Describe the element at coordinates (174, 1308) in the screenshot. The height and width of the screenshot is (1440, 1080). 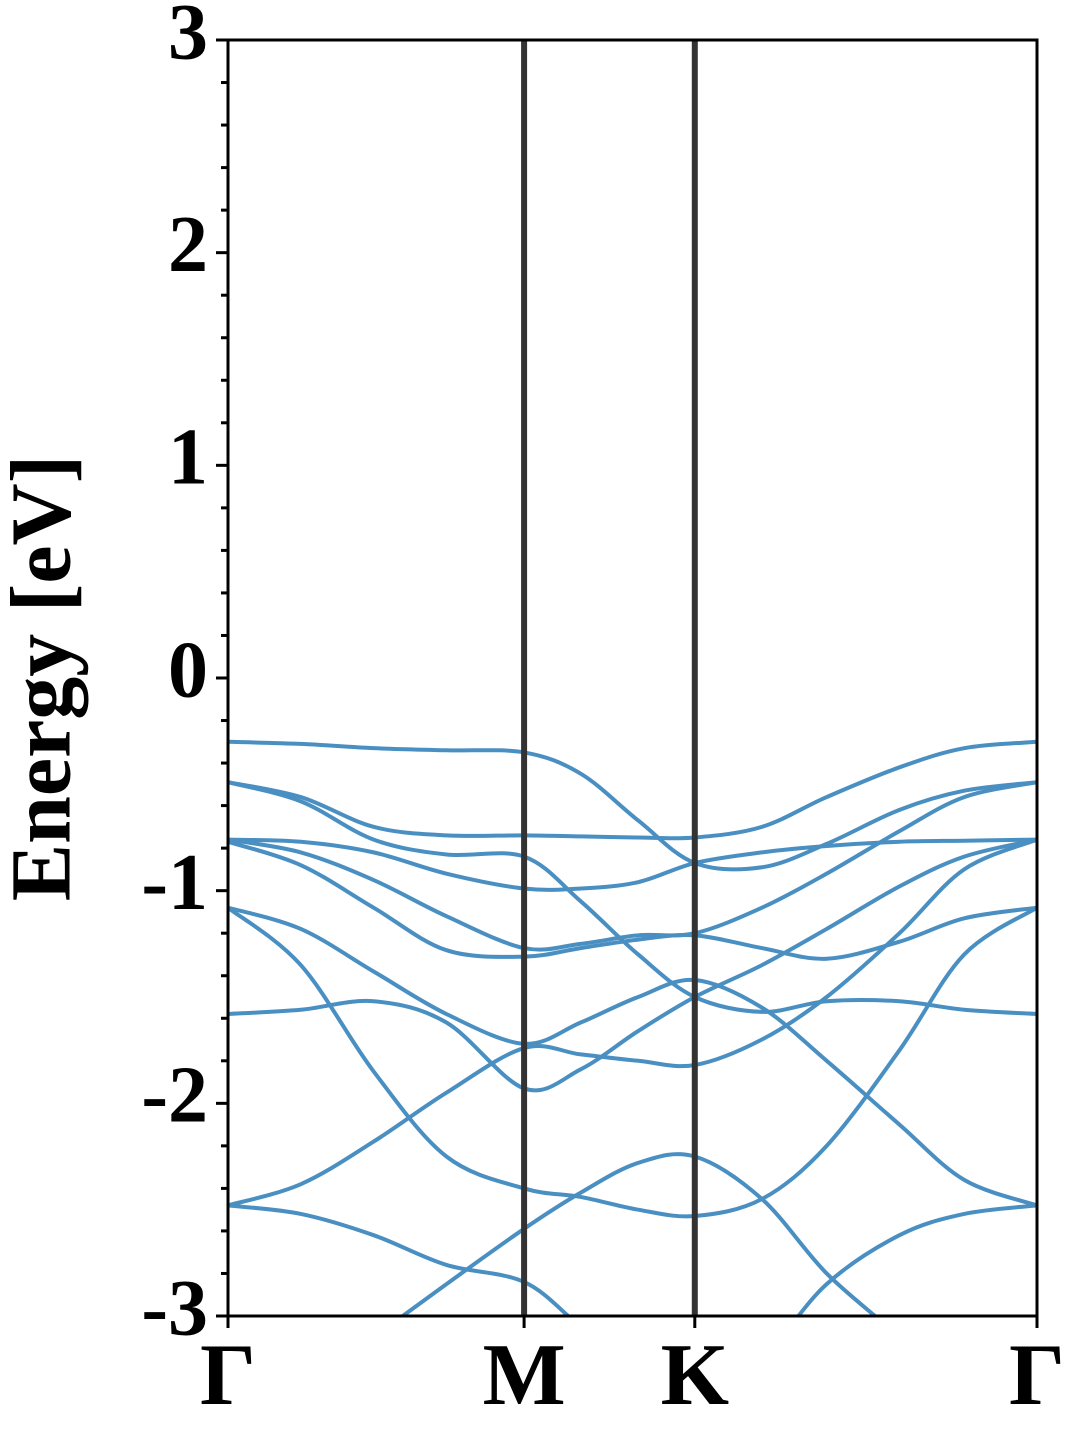
I see `y-tick-label: -3` at that location.